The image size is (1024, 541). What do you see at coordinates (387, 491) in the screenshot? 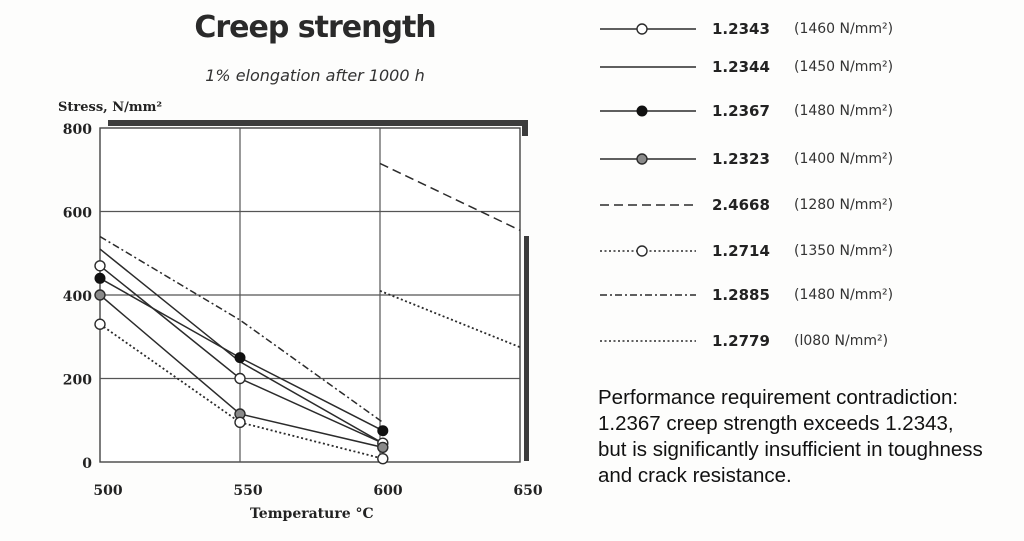
I see `x-tick-label: 600` at bounding box center [387, 491].